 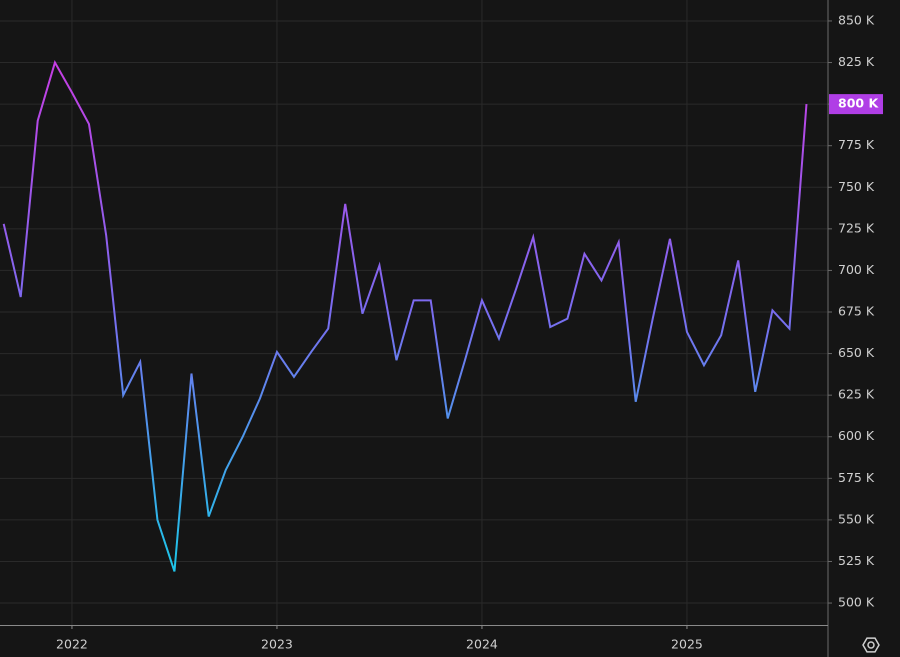 I want to click on y-tick-label: 750 K, so click(x=856, y=186).